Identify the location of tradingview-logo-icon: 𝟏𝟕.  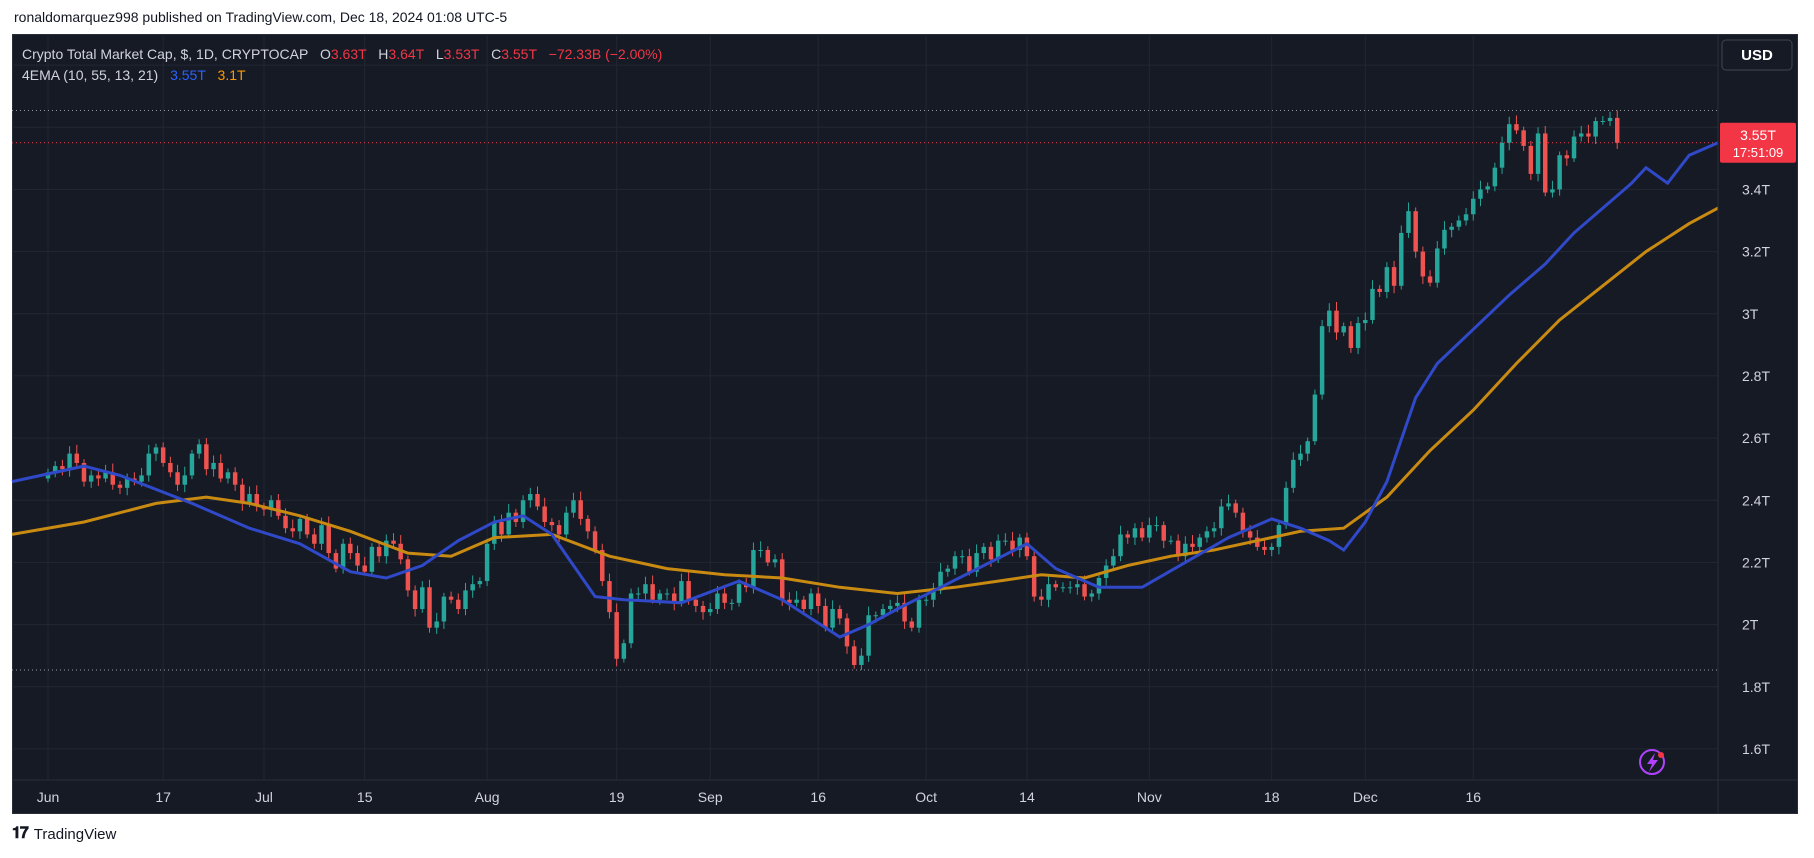
(20, 833).